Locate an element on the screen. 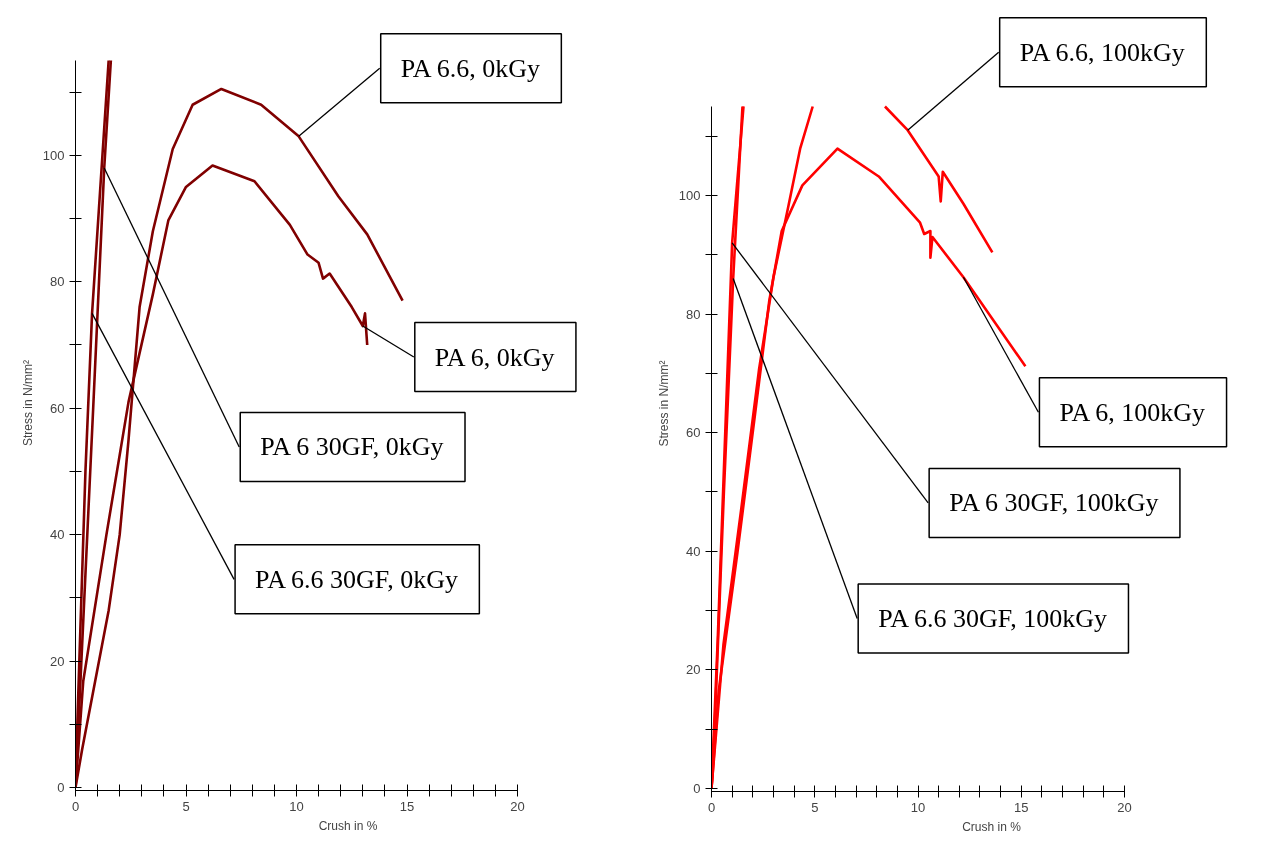  annotation: PA 6 30GF, 0kGy is located at coordinates (352, 447).